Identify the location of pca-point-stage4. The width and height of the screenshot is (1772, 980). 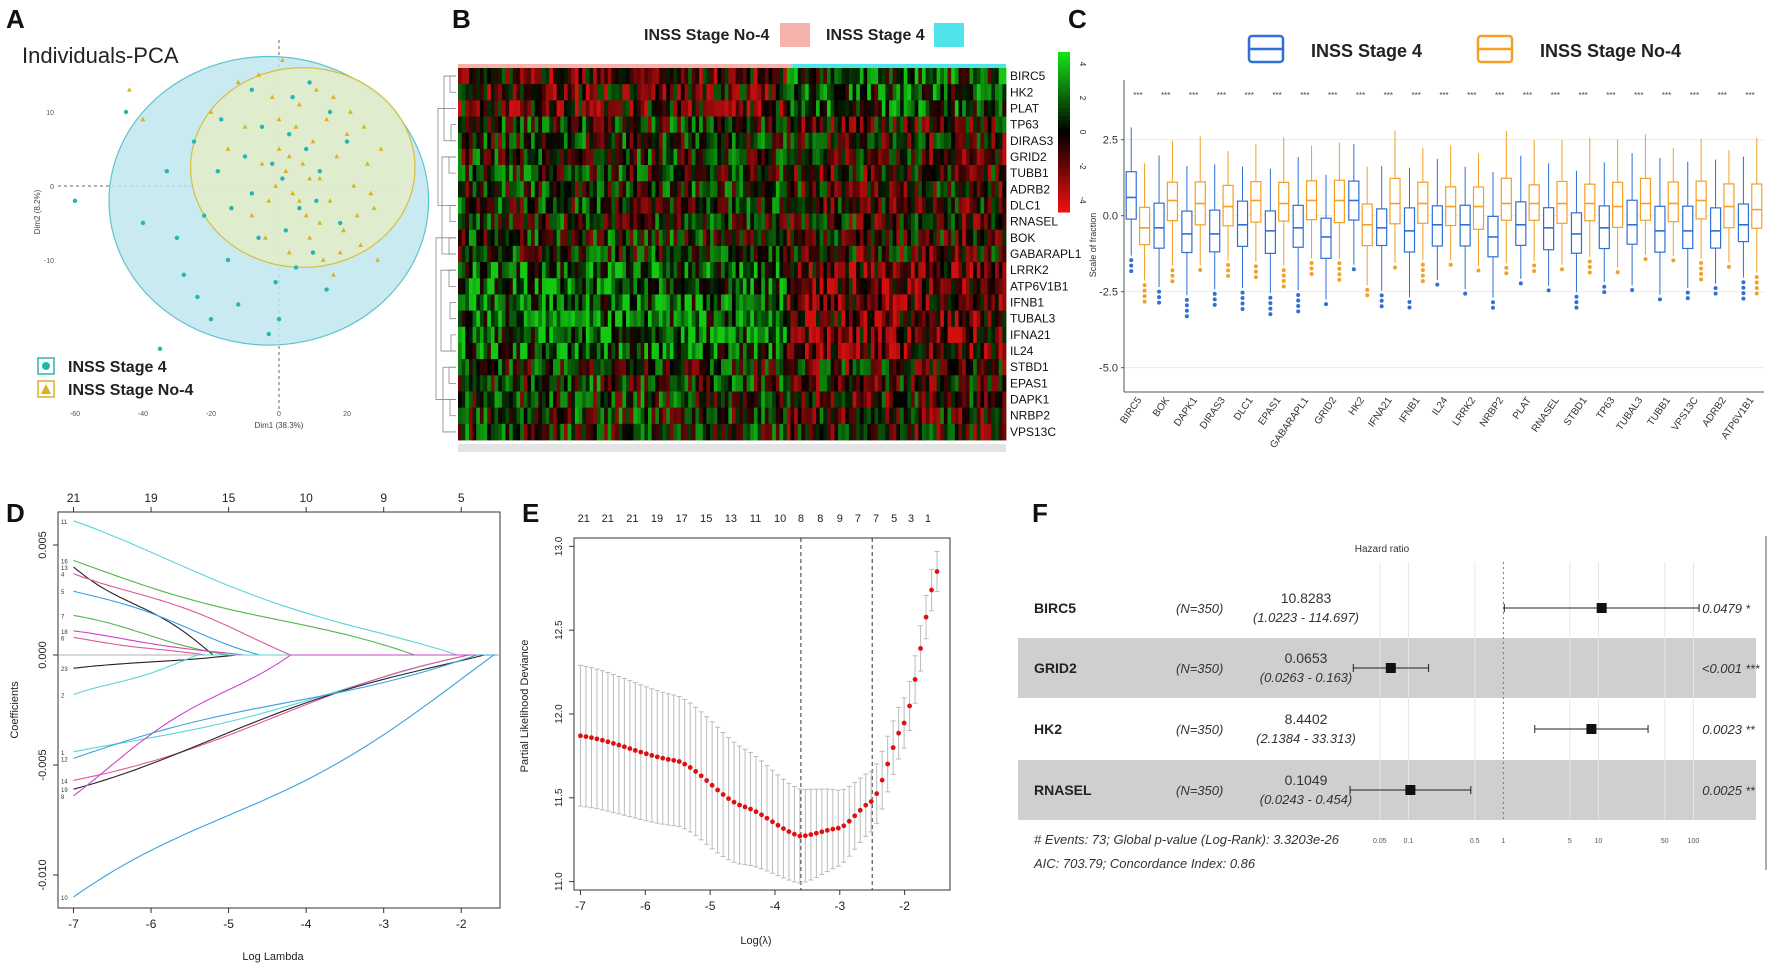
(143, 223).